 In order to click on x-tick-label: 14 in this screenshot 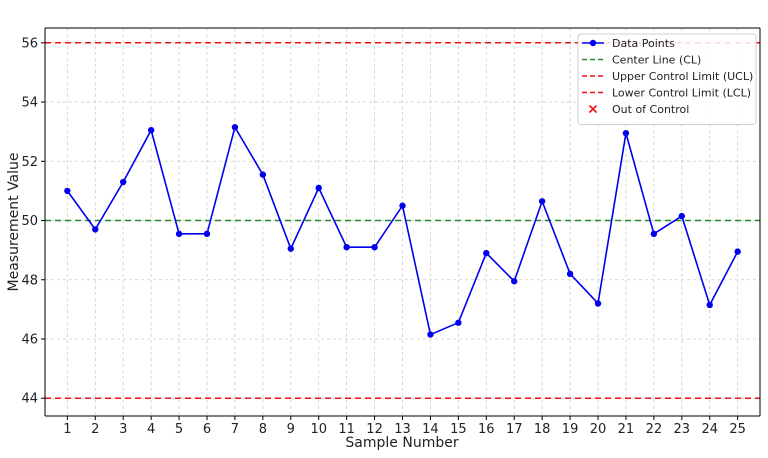, I will do `click(430, 429)`.